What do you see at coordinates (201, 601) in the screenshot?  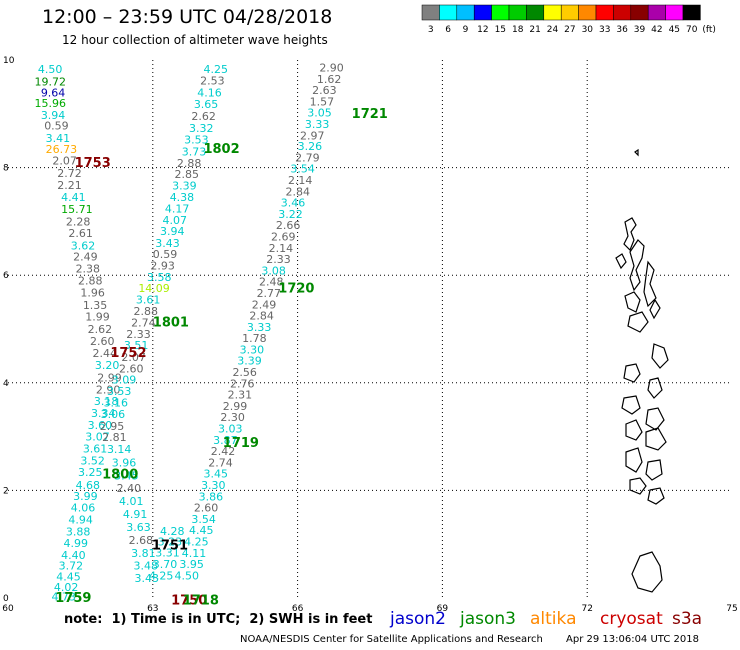 I see `pass-time-label: 1718` at bounding box center [201, 601].